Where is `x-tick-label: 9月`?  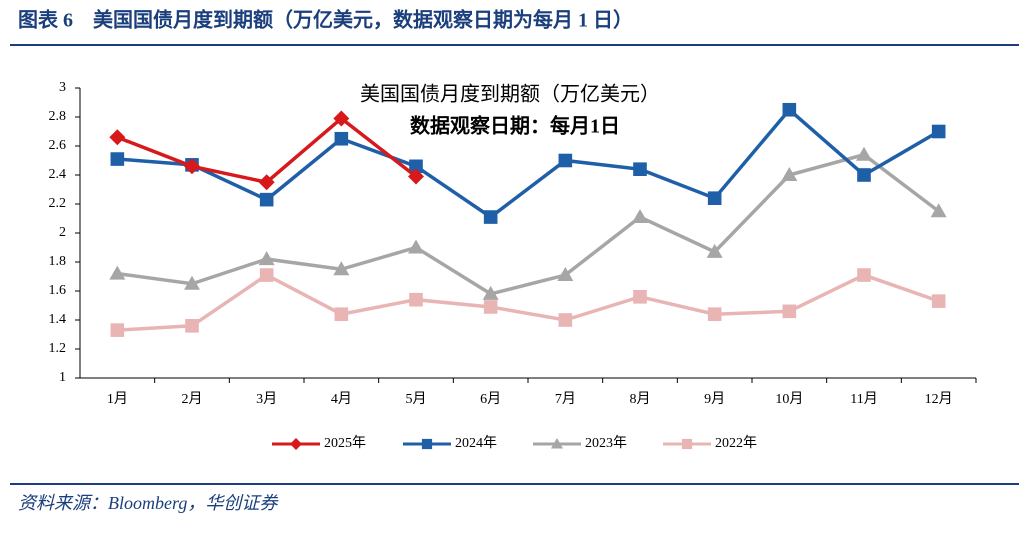
x-tick-label: 9月 is located at coordinates (714, 399).